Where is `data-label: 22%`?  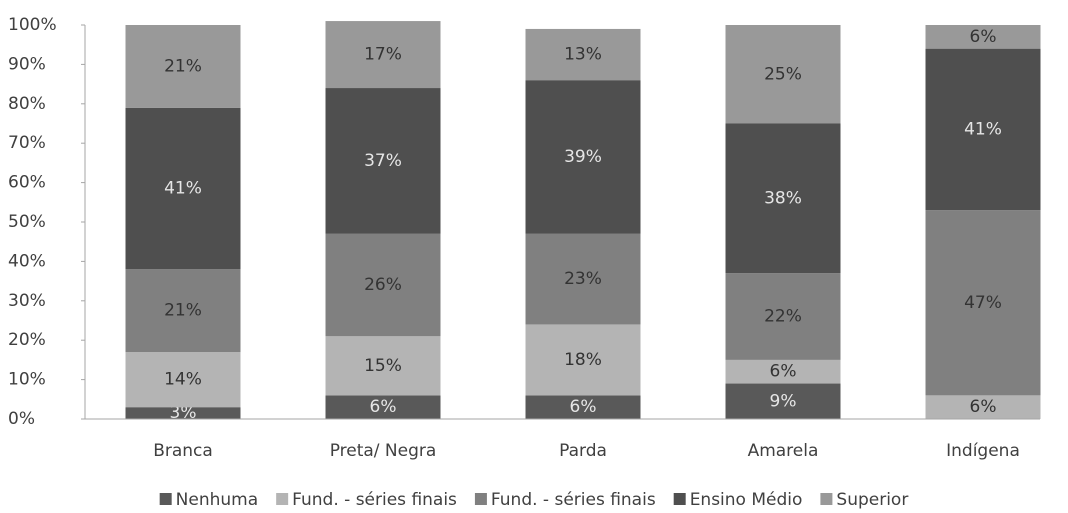 data-label: 22% is located at coordinates (783, 317).